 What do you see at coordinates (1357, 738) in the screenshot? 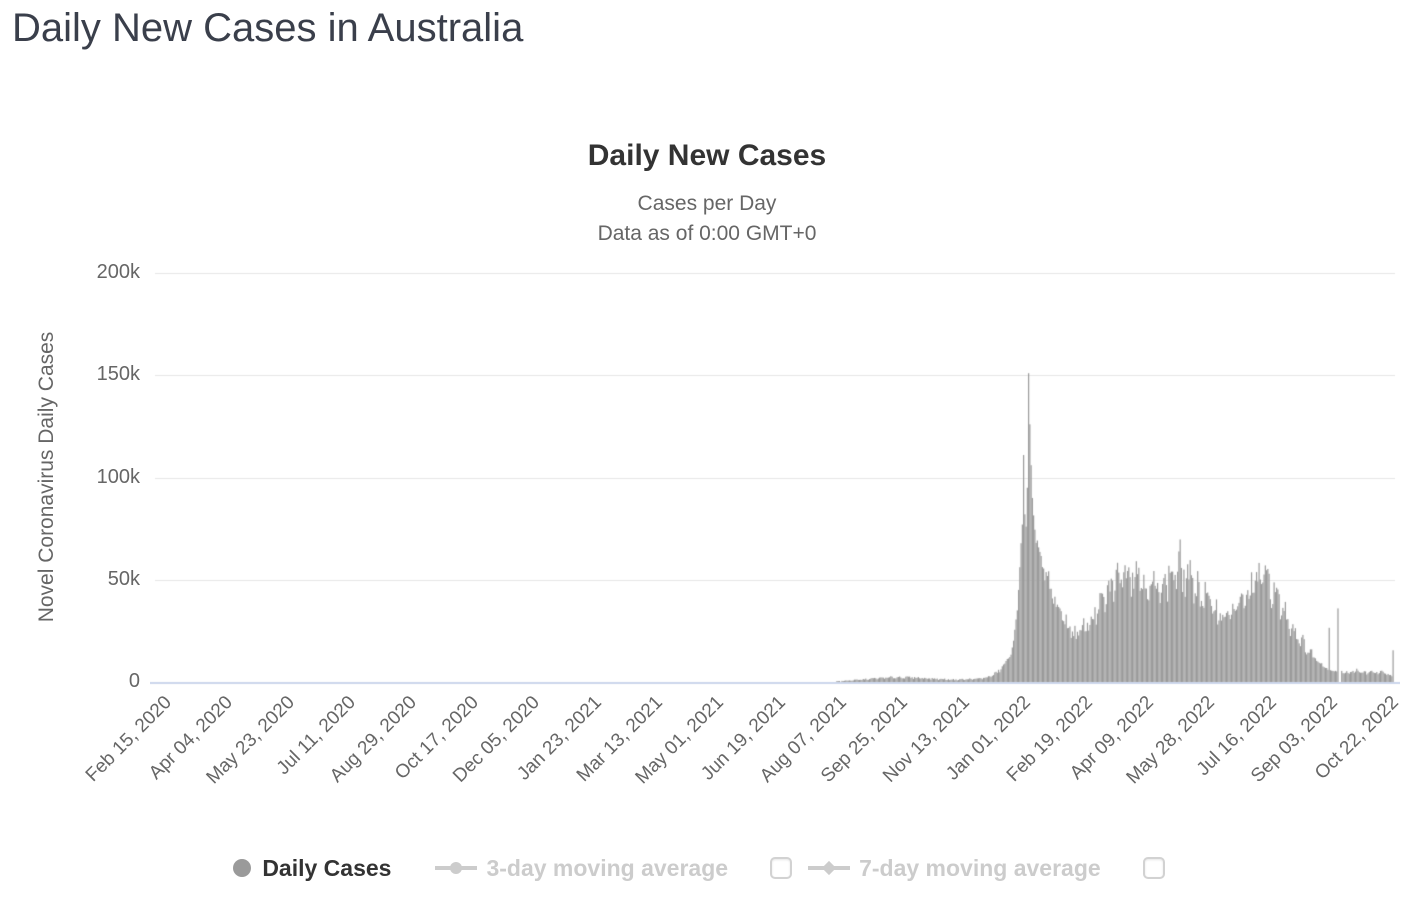
I see `x-axis-tick-label: Oct 22, 2022` at bounding box center [1357, 738].